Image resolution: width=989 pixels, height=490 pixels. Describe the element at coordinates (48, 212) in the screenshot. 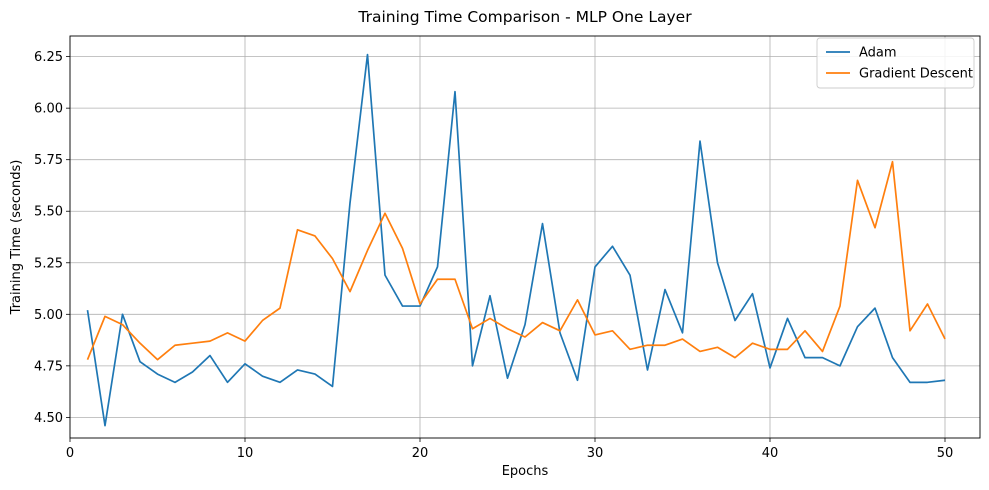

I see `y-tick-label: 5.50` at that location.